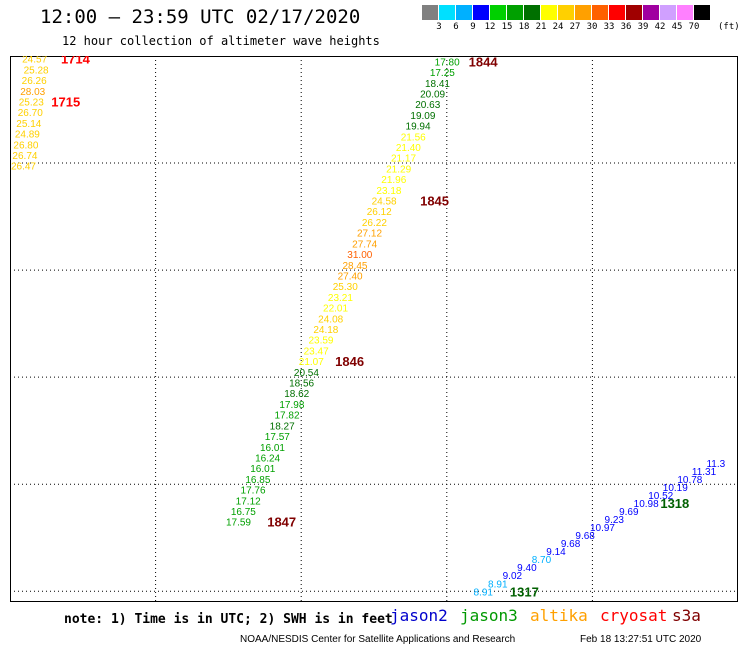 The height and width of the screenshot is (650, 740). Describe the element at coordinates (25, 145) in the screenshot. I see `swh-value: 26.80` at that location.